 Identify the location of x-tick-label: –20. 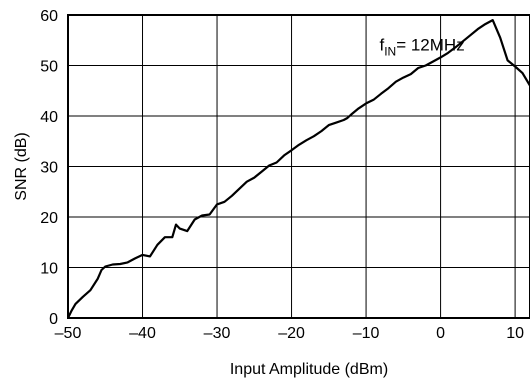
(291, 333).